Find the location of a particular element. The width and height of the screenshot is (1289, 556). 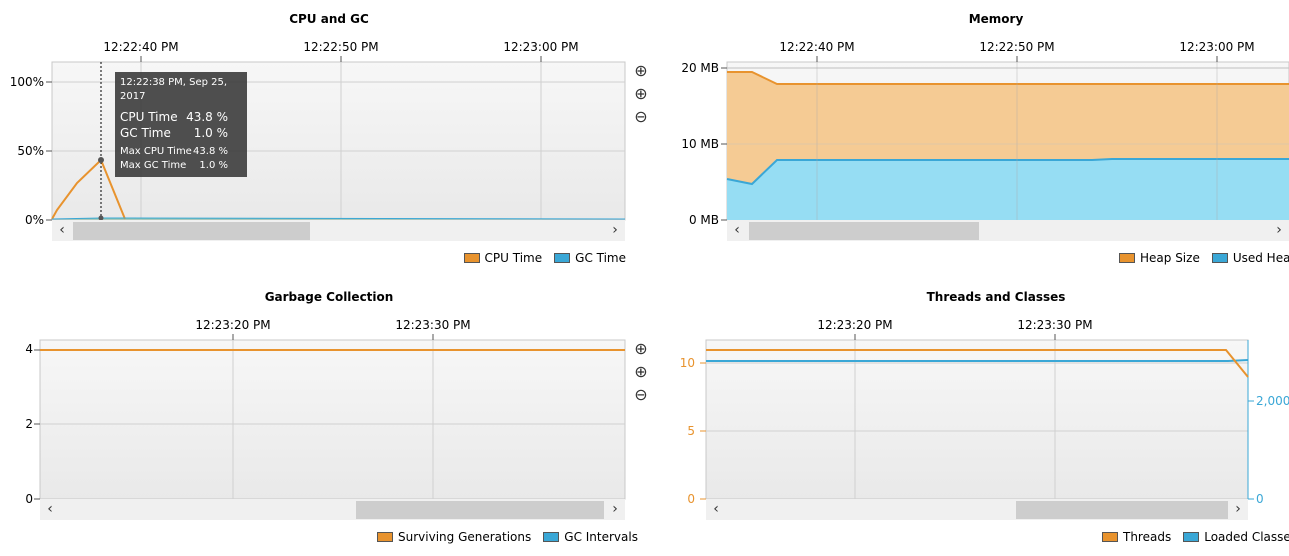

legend-item: Heap Size is located at coordinates (1159, 258).